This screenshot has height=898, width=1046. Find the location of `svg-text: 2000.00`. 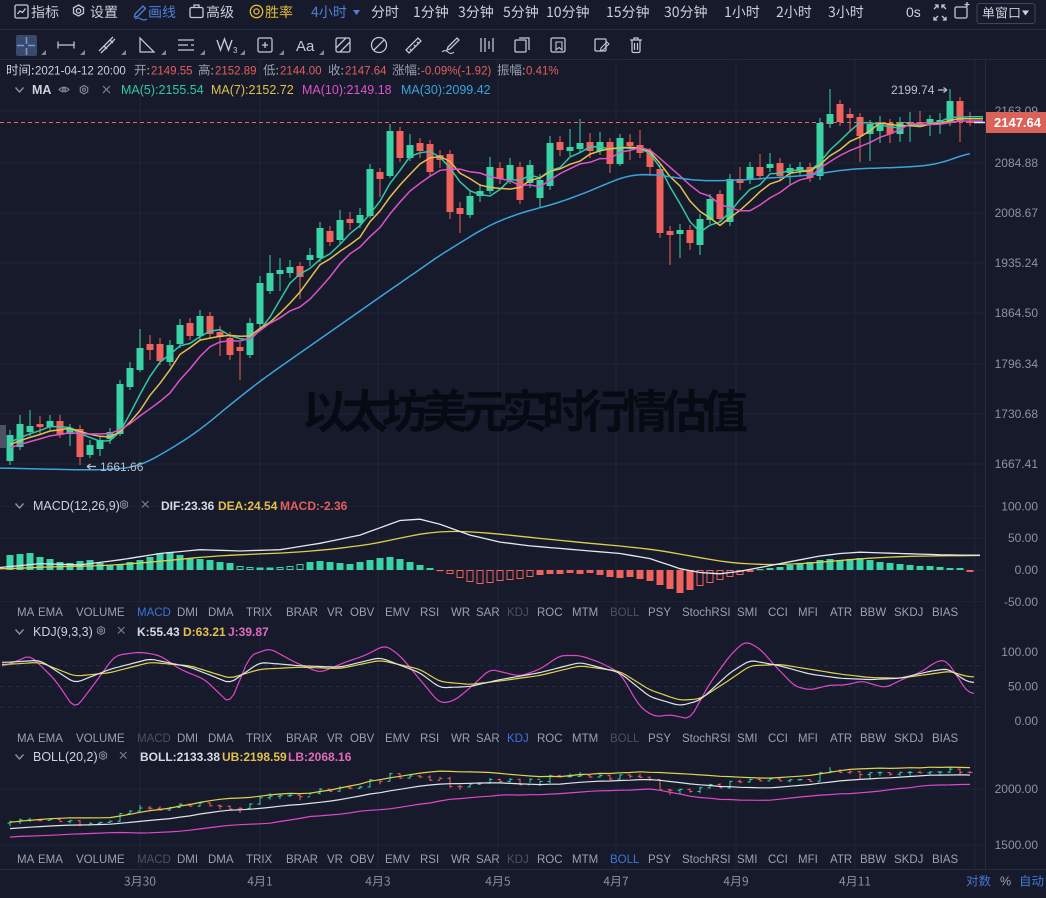

svg-text: 2000.00 is located at coordinates (1017, 789).